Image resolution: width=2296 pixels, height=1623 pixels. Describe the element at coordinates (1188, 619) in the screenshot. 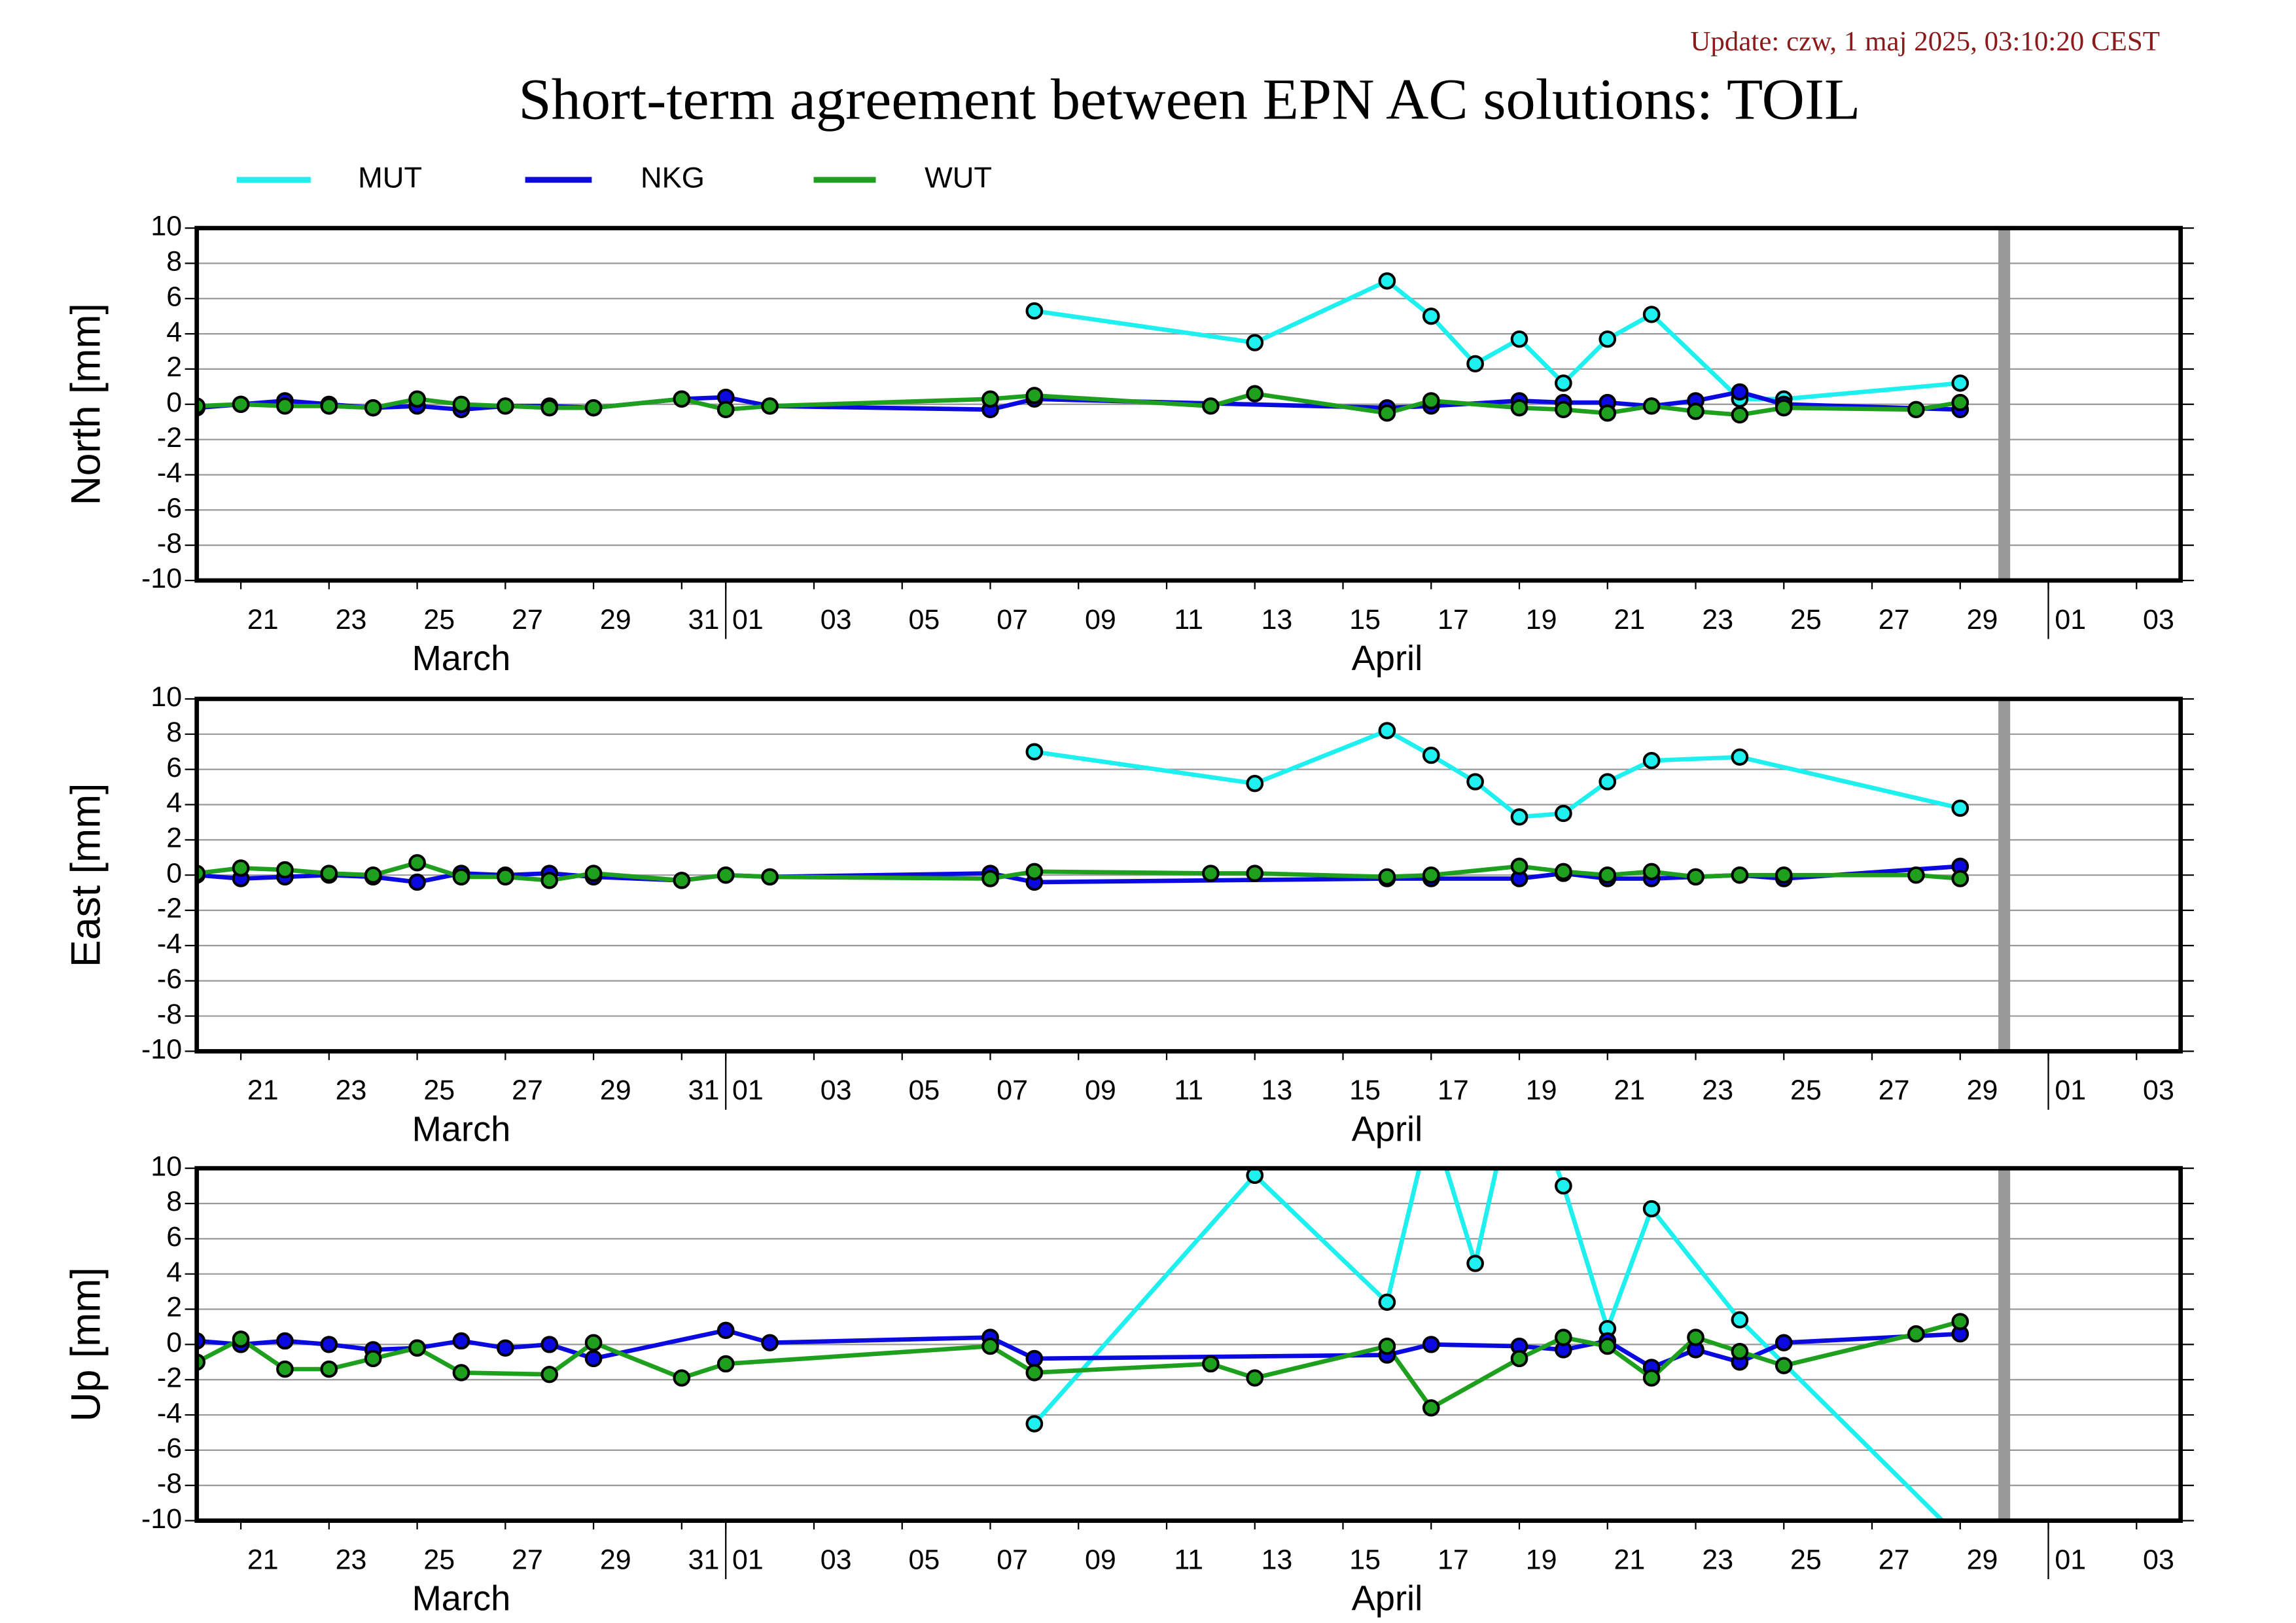

I see `x-tick-label: 11` at that location.